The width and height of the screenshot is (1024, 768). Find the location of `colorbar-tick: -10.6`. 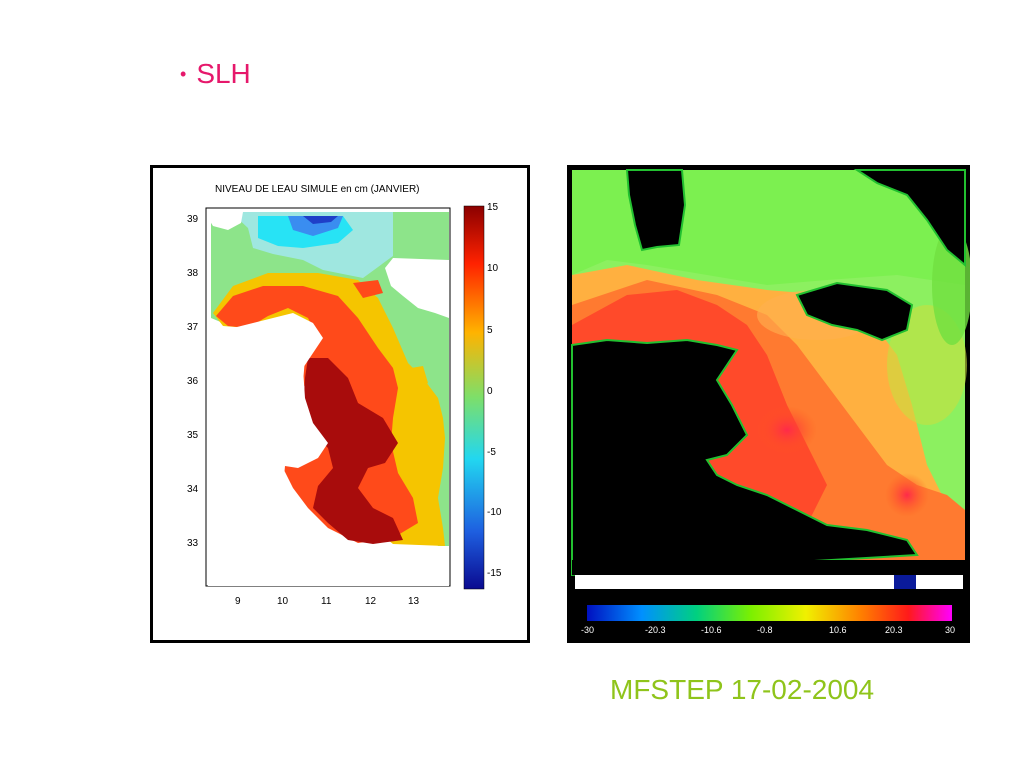

colorbar-tick: -10.6 is located at coordinates (711, 630).